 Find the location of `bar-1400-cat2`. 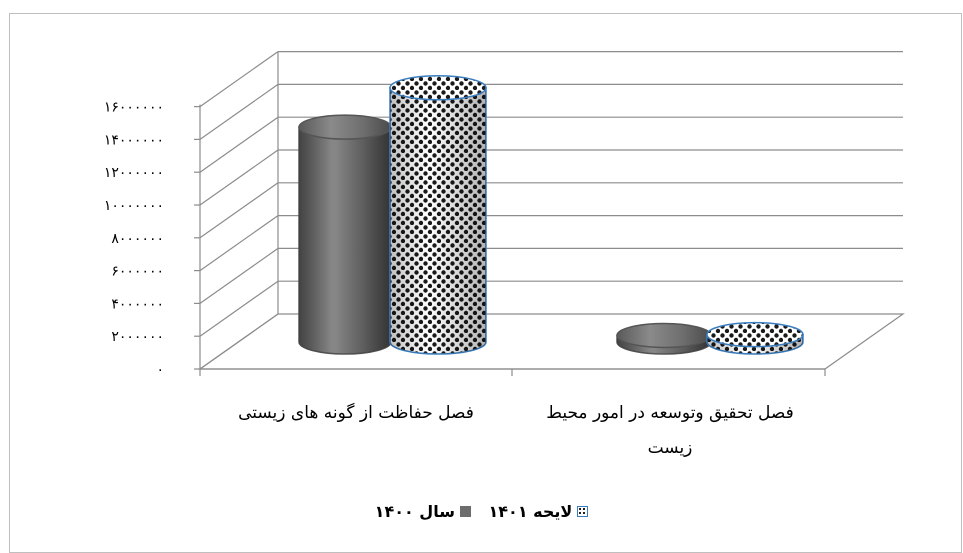

bar-1400-cat2 is located at coordinates (664, 338).